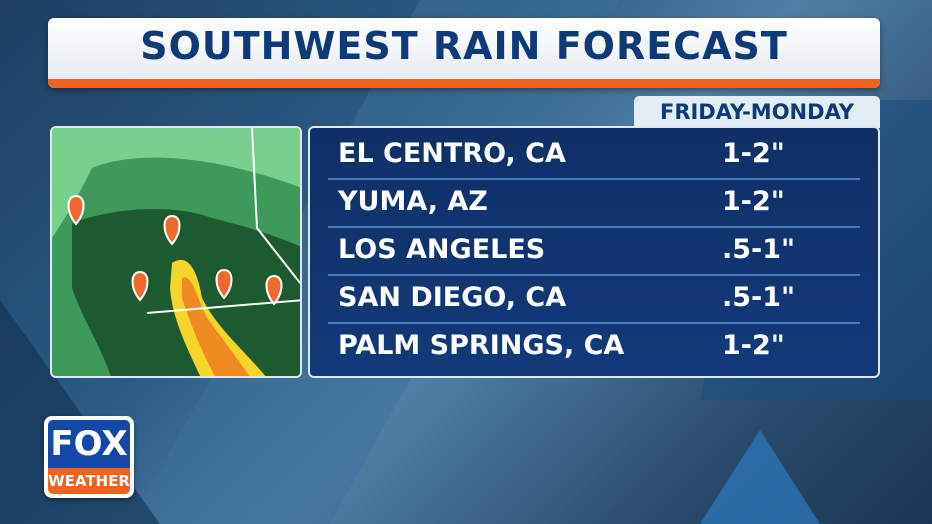  I want to click on table-row: LOS ANGELES .5-1", so click(594, 252).